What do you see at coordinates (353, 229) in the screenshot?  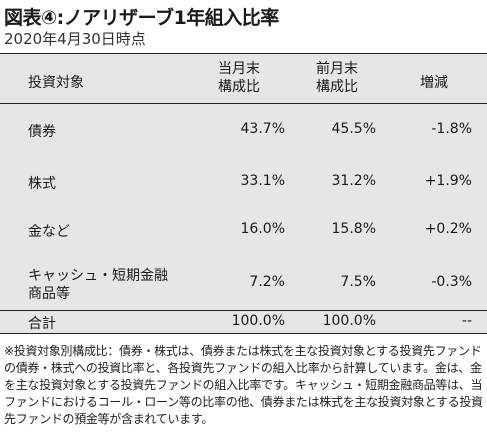 I see `row-previous-gold: 15.8%` at bounding box center [353, 229].